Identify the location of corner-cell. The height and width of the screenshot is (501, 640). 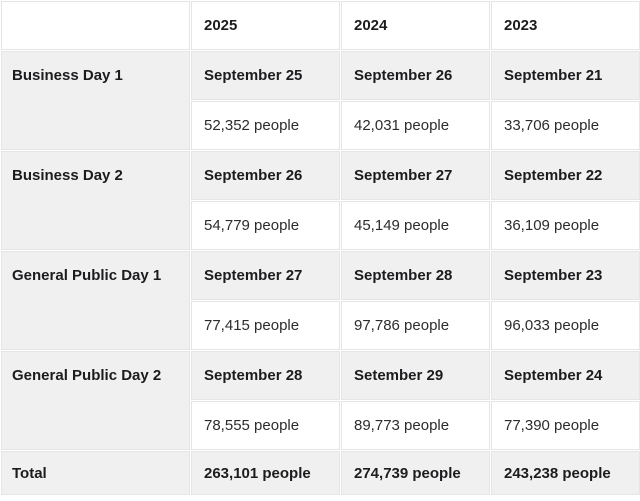
(95, 25).